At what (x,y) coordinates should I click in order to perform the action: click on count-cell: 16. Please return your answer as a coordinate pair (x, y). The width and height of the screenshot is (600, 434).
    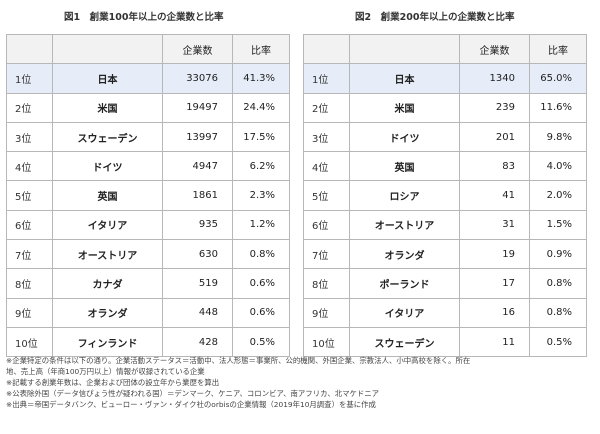
    Looking at the image, I should click on (494, 312).